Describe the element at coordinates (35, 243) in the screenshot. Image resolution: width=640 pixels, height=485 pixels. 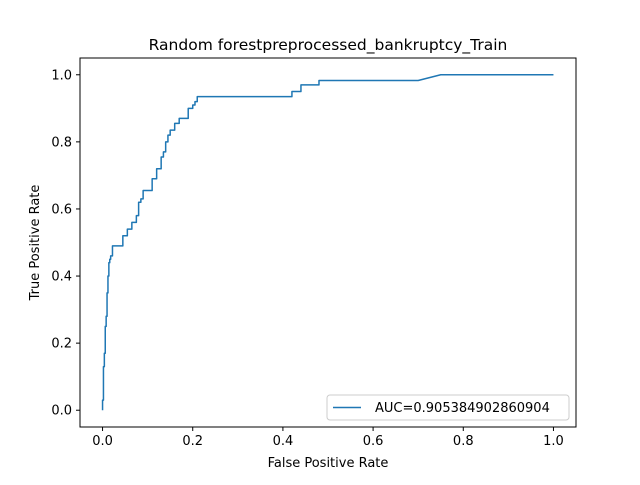
I see `y-axis-label: True Positive Rate` at that location.